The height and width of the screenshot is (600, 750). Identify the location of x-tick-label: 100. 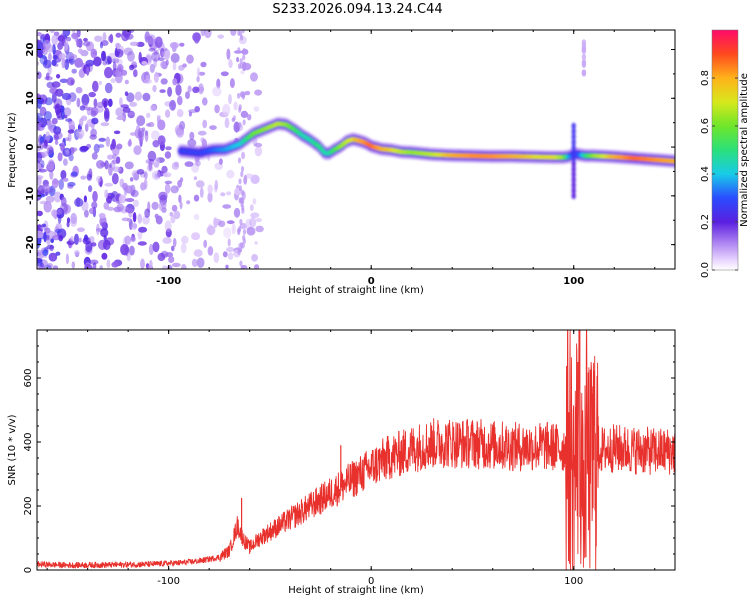
(573, 581).